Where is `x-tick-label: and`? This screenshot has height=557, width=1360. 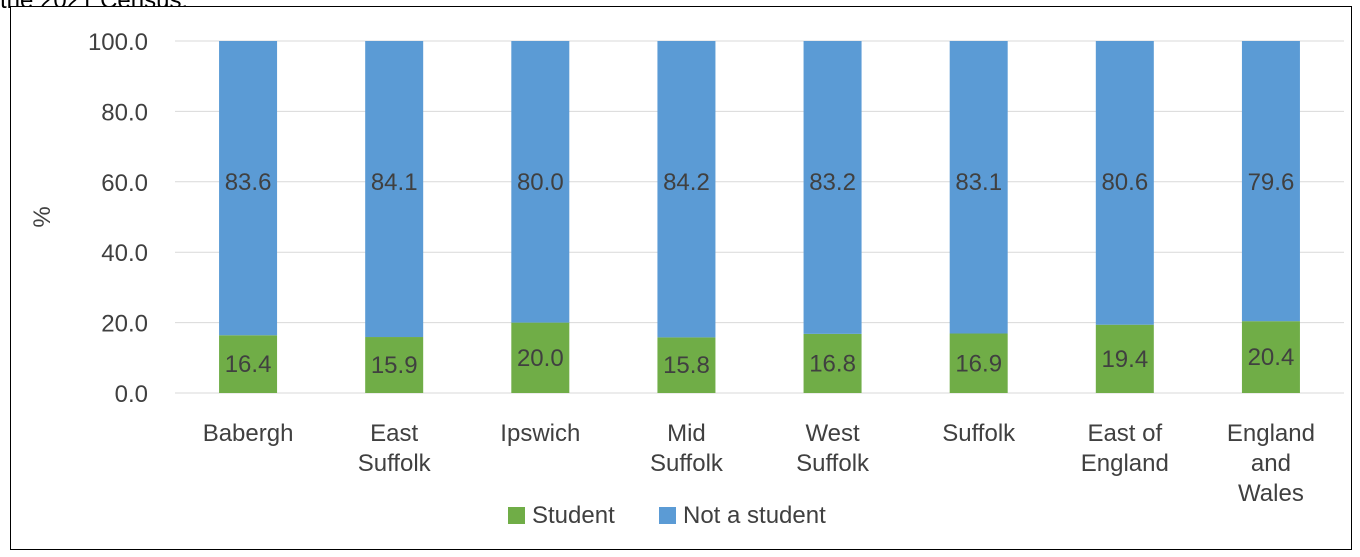 x-tick-label: and is located at coordinates (1271, 463).